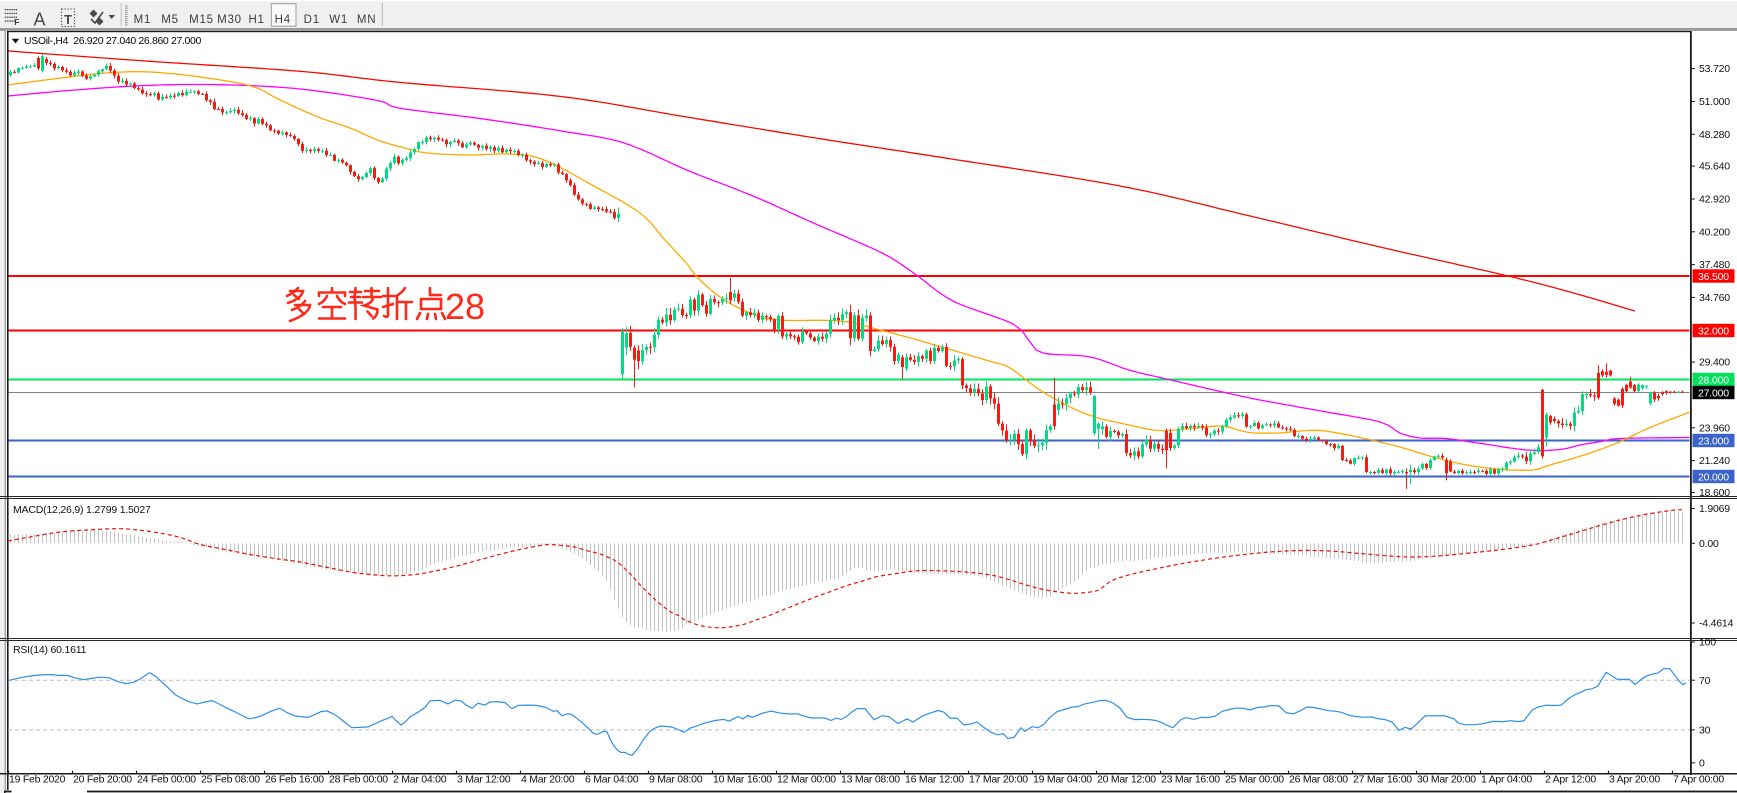 This screenshot has width=1737, height=793. Describe the element at coordinates (1714, 493) in the screenshot. I see `svg-text: 18.600` at that location.